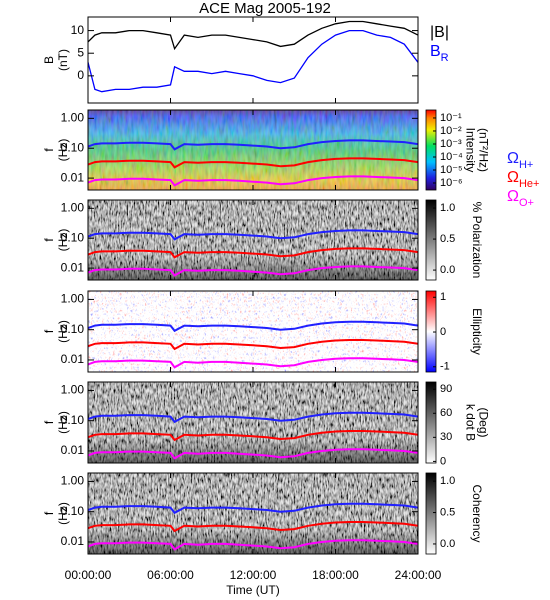 Image resolution: width=550 pixels, height=600 pixels. What do you see at coordinates (470, 422) in the screenshot?
I see `colorbar-label: k dot B` at bounding box center [470, 422].